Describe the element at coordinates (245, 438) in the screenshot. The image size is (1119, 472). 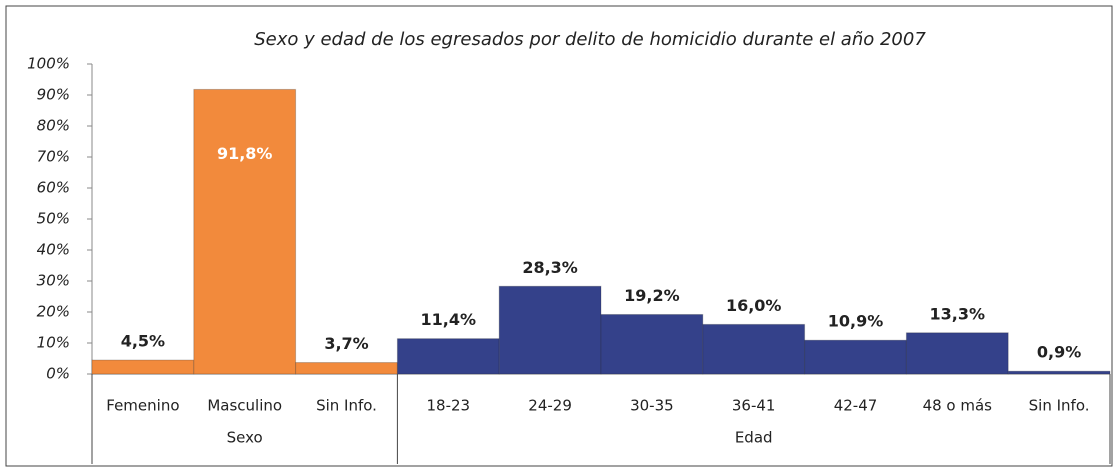
I see `group-label: Sexo` at that location.